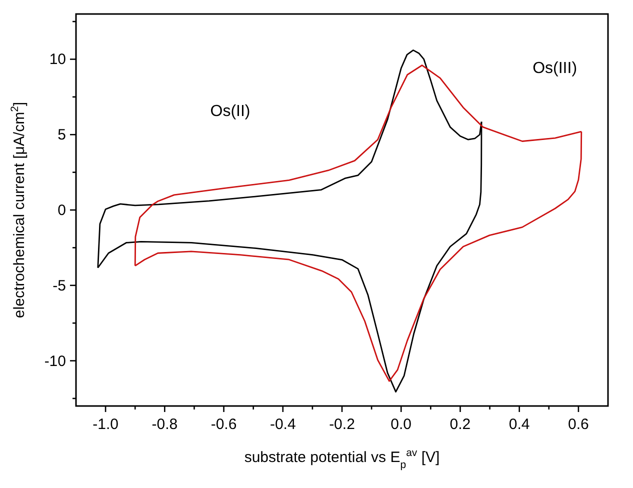 This screenshot has width=633, height=488. What do you see at coordinates (165, 424) in the screenshot?
I see `x-tick-label: -0.8` at bounding box center [165, 424].